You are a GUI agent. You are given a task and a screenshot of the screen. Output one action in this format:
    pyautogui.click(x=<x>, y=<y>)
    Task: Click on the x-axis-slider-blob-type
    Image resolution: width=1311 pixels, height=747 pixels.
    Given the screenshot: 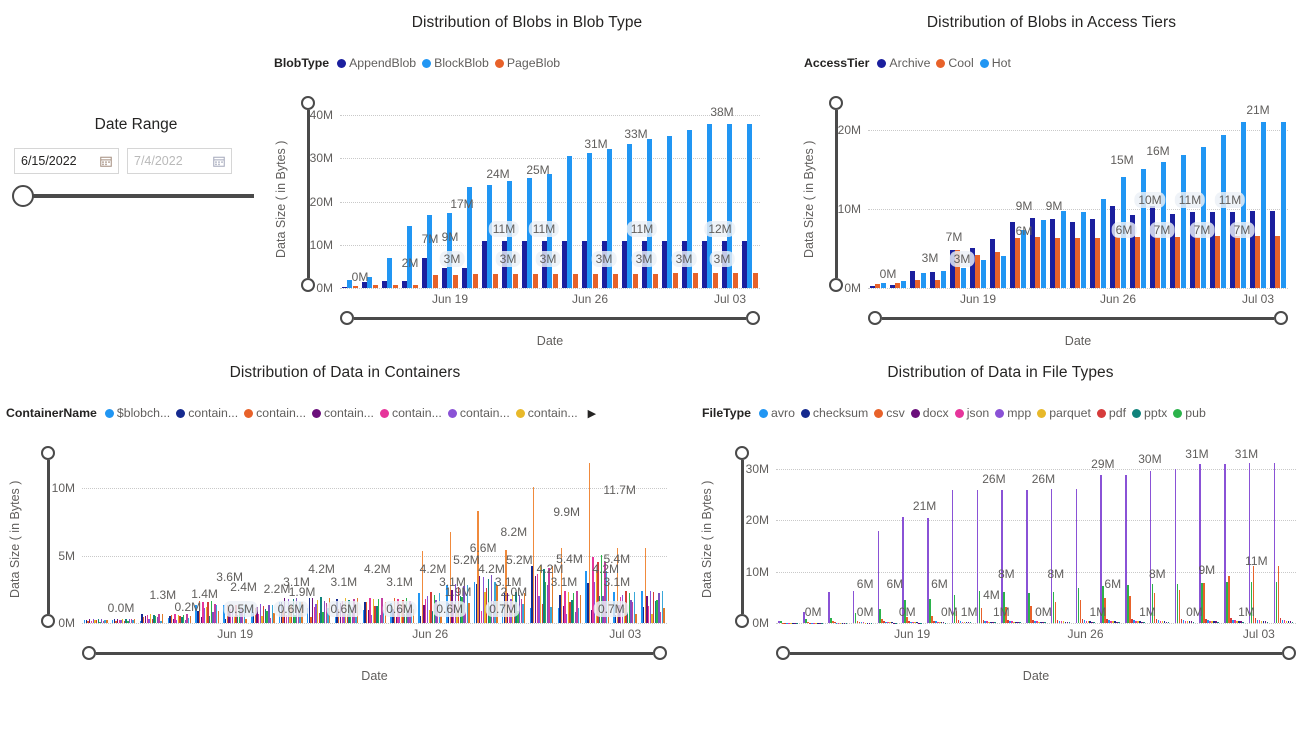 What is the action you would take?
    pyautogui.click(x=550, y=318)
    